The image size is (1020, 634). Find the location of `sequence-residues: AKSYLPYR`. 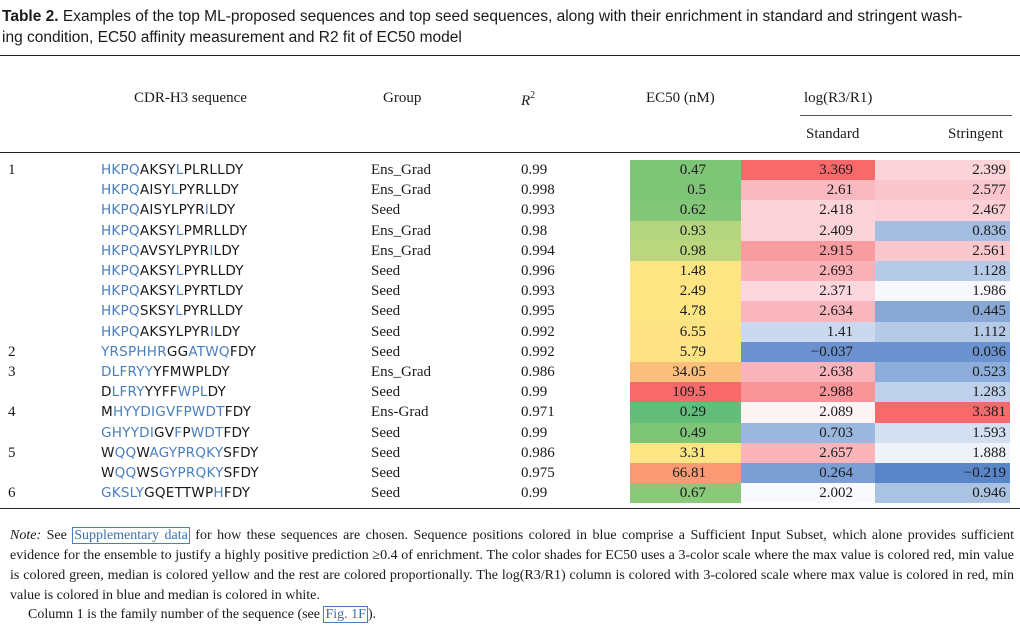

sequence-residues: AKSYLPYR is located at coordinates (174, 331).